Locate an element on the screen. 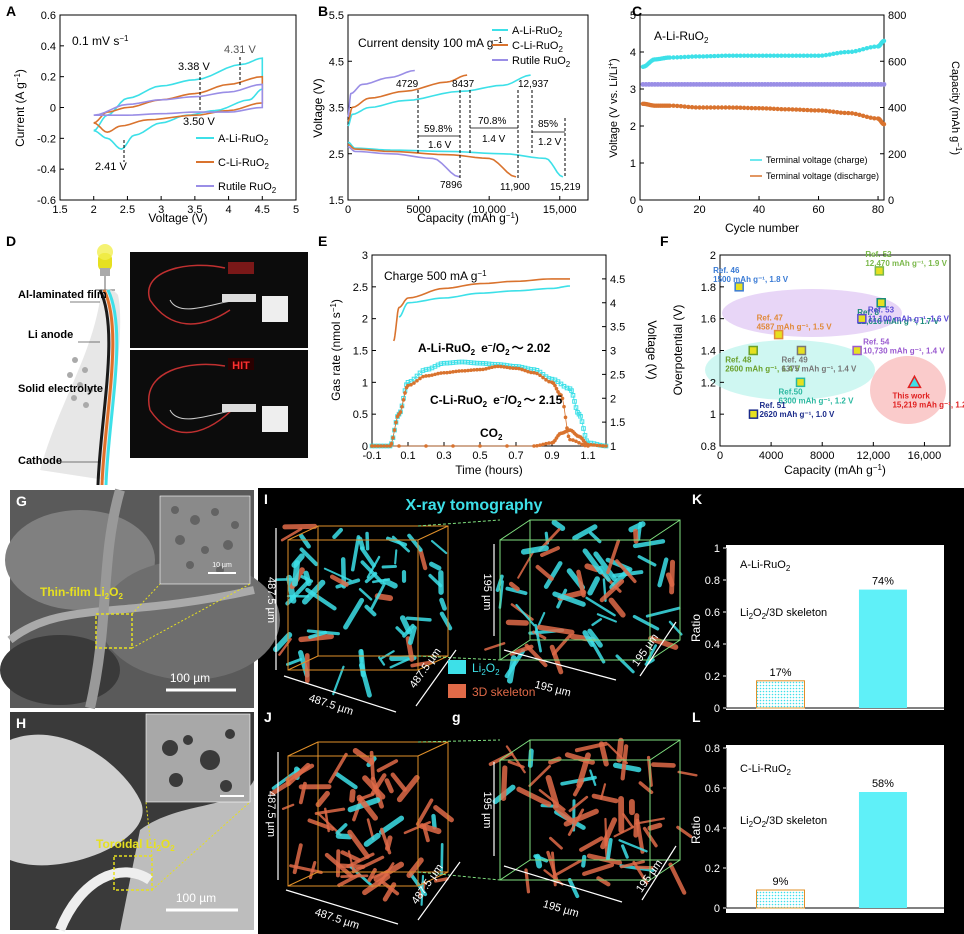  cube-front-face is located at coordinates (353, 605).